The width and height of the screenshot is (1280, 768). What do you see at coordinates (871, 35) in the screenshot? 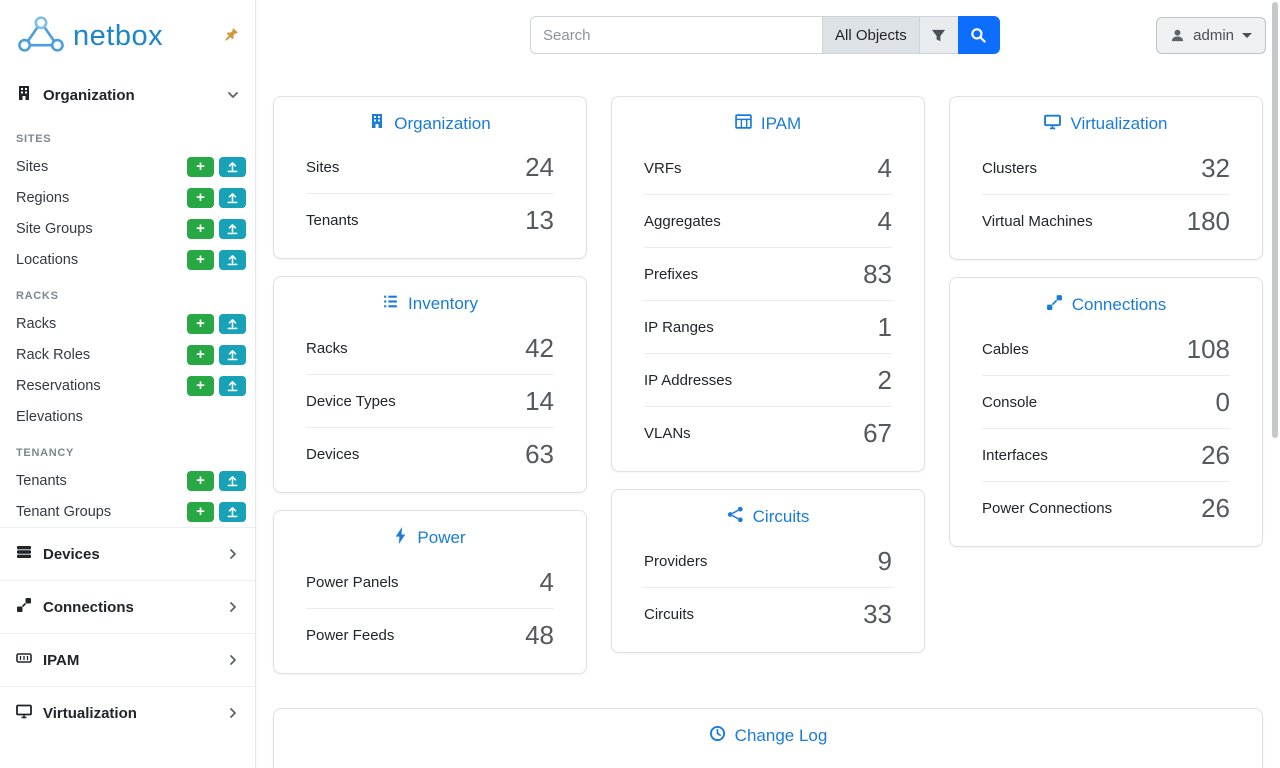
I see `object-type-dropdown: All Objects` at bounding box center [871, 35].